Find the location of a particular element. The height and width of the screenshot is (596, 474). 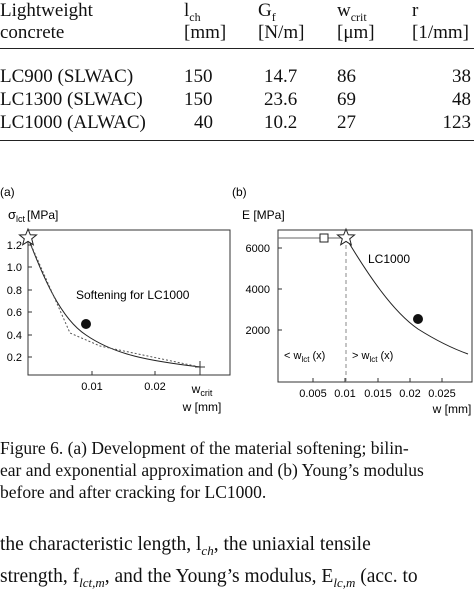

figure-b-panel-label: (b) is located at coordinates (239, 192).